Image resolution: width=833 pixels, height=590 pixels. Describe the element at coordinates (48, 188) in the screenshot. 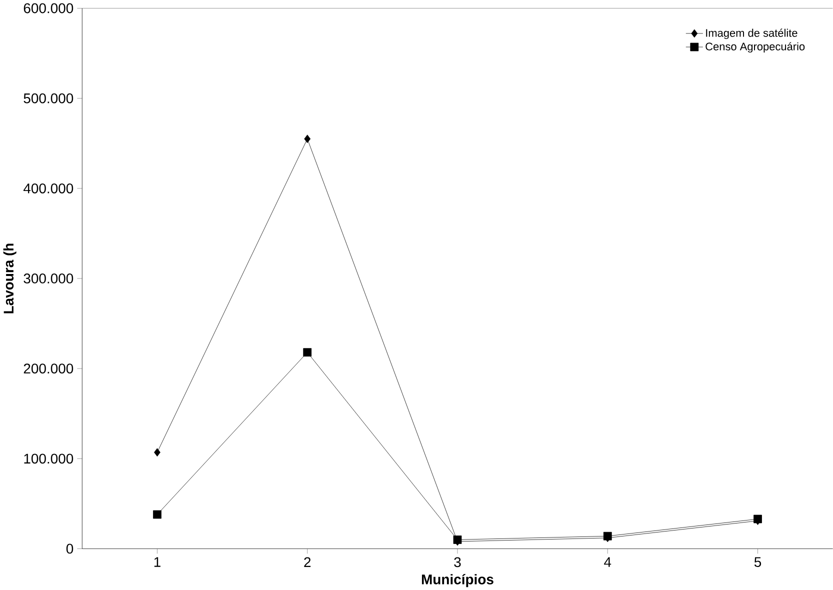

I see `y-tick-label: 400.000` at that location.